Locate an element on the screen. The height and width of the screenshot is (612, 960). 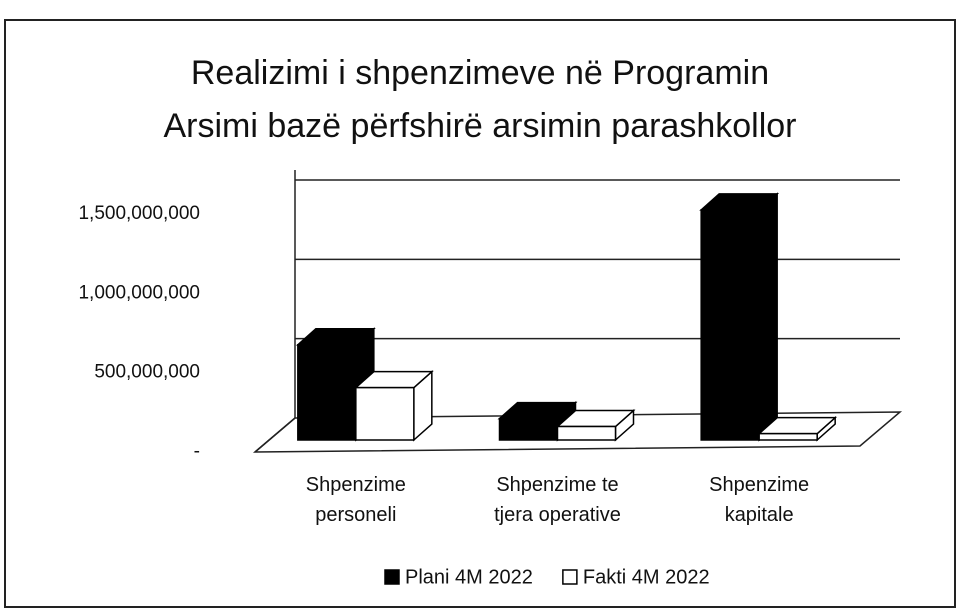
y-tick-label: 1,500,000,000 is located at coordinates (139, 213).